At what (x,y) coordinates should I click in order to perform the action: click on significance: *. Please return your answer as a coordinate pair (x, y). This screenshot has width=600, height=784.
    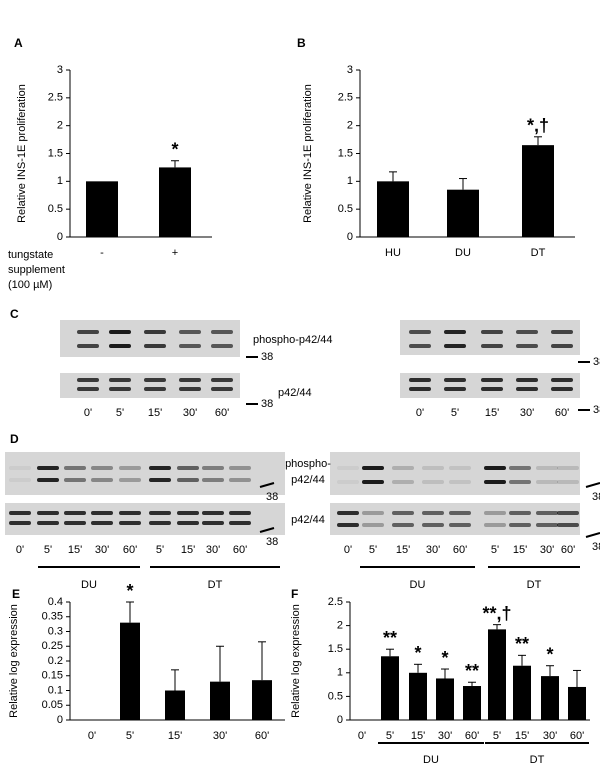
    Looking at the image, I should click on (174, 149).